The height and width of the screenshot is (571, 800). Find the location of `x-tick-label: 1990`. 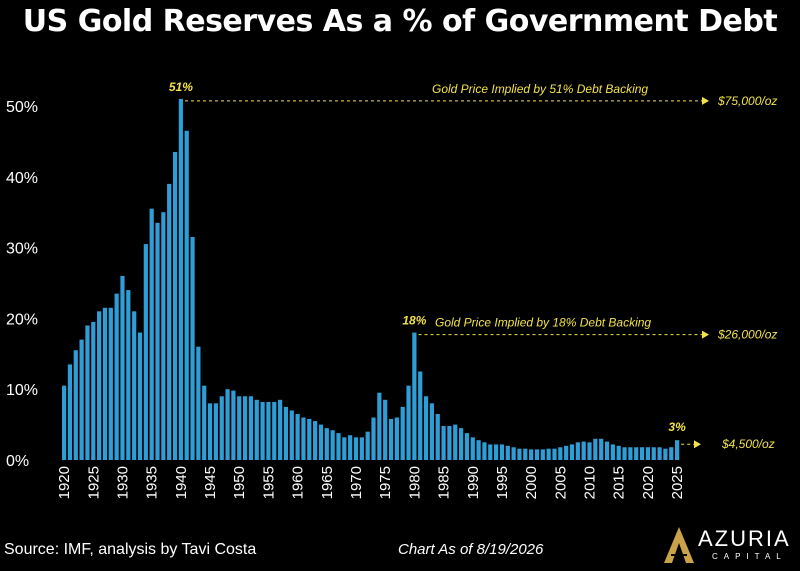

x-tick-label: 1990 is located at coordinates (473, 482).